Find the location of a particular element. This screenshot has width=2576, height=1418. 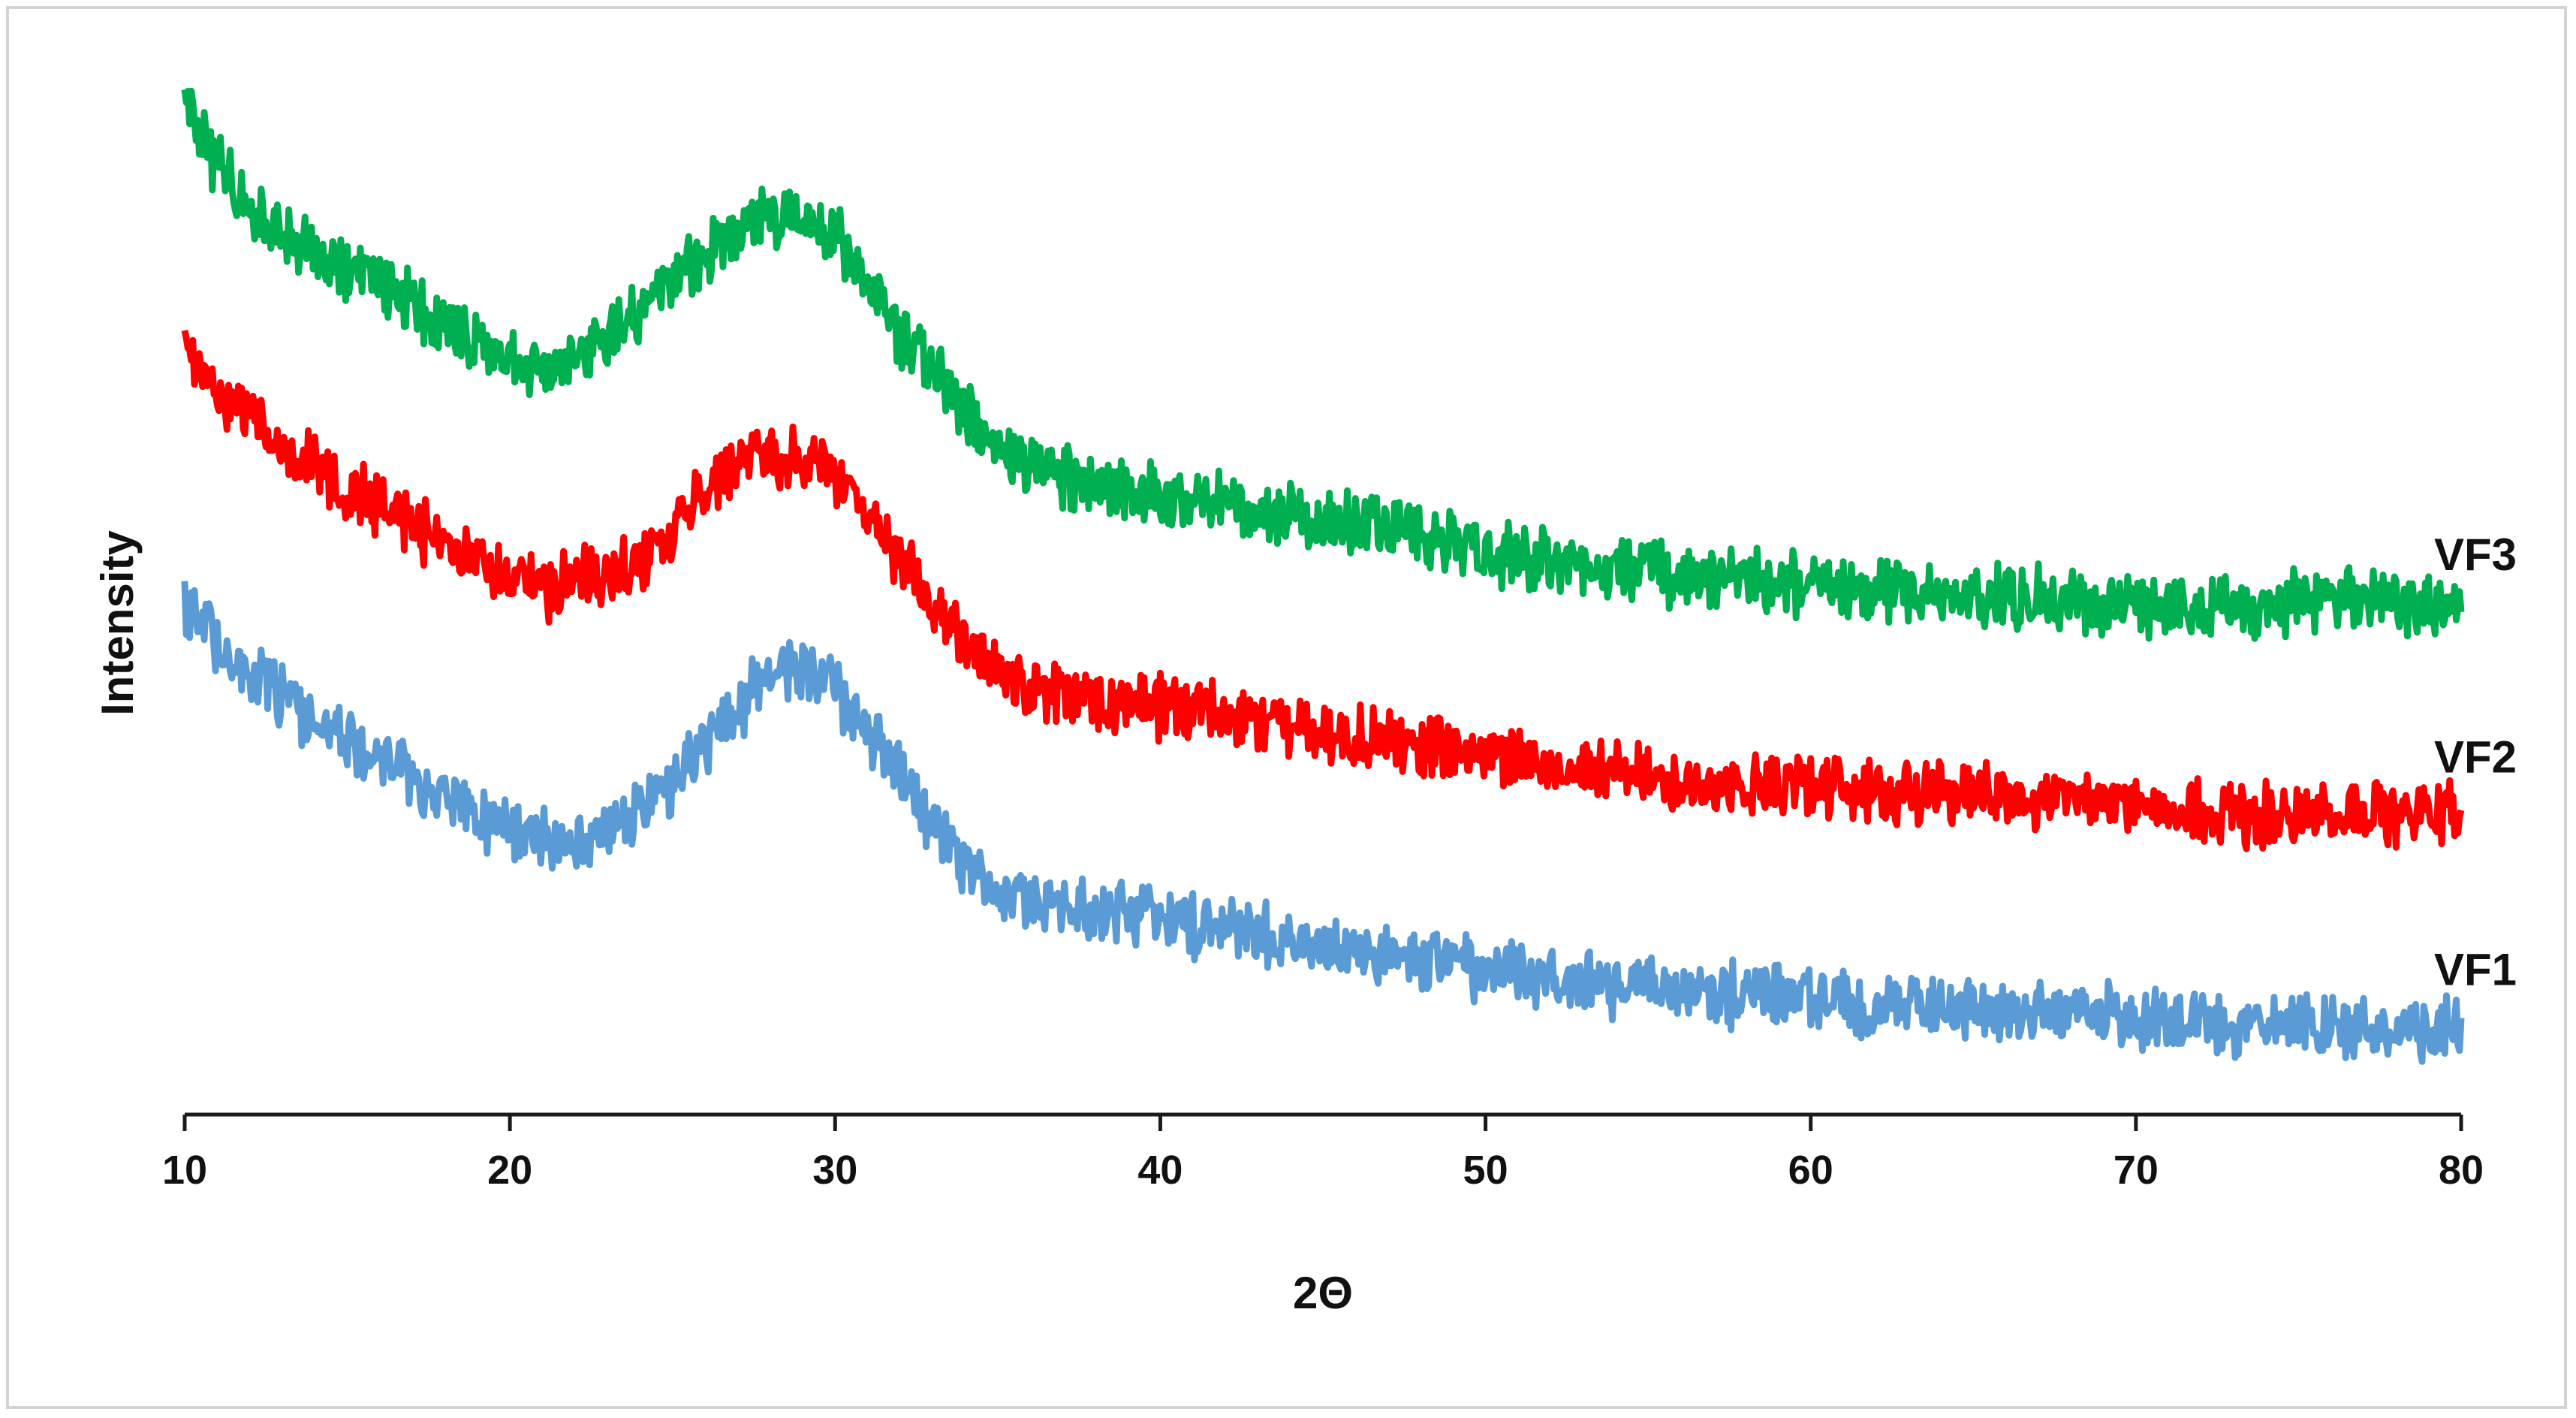

x-tick-label-30: 30 is located at coordinates (834, 1170).